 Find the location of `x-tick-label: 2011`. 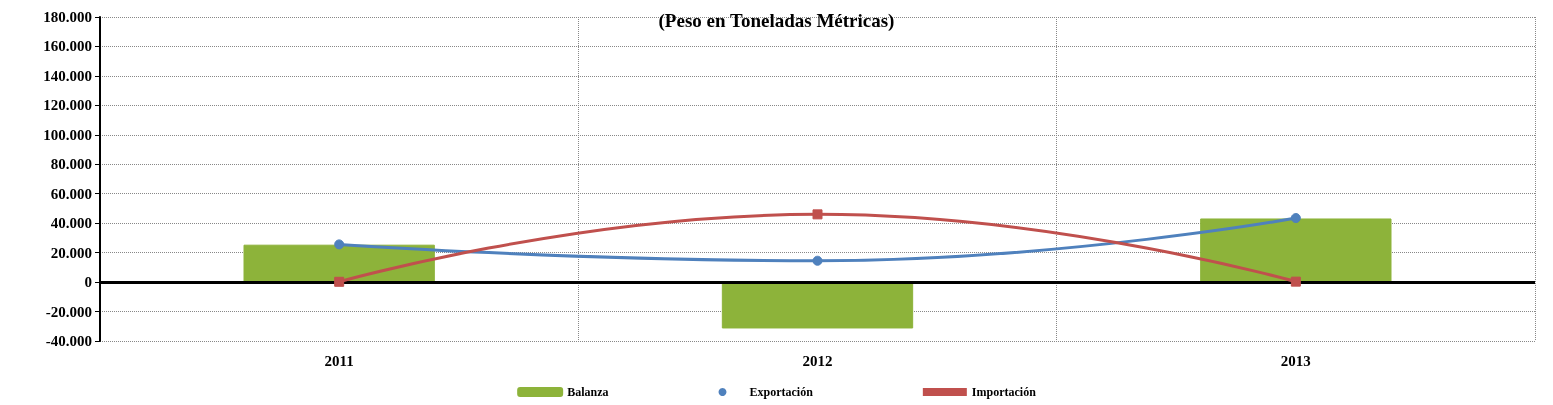

x-tick-label: 2011 is located at coordinates (339, 360).